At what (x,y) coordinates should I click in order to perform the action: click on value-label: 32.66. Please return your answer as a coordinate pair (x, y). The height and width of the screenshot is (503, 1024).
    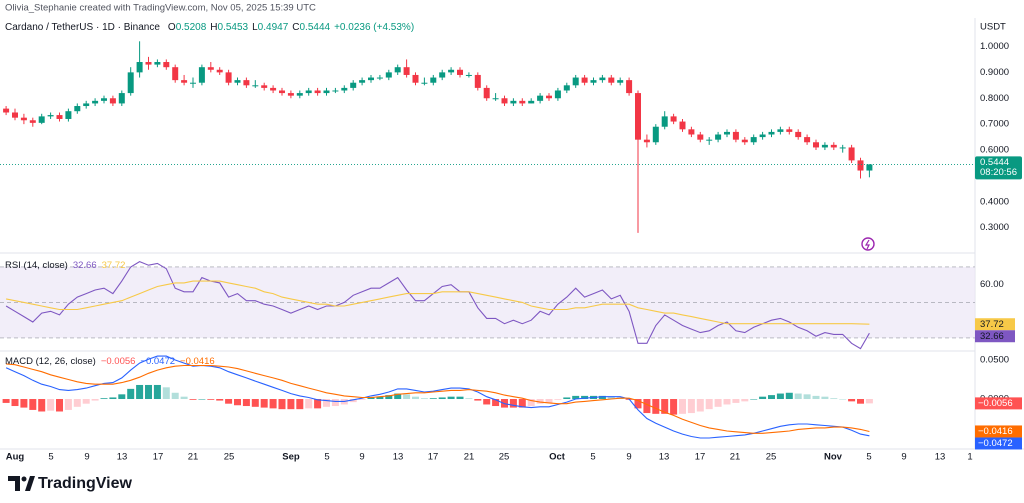
    Looking at the image, I should click on (992, 336).